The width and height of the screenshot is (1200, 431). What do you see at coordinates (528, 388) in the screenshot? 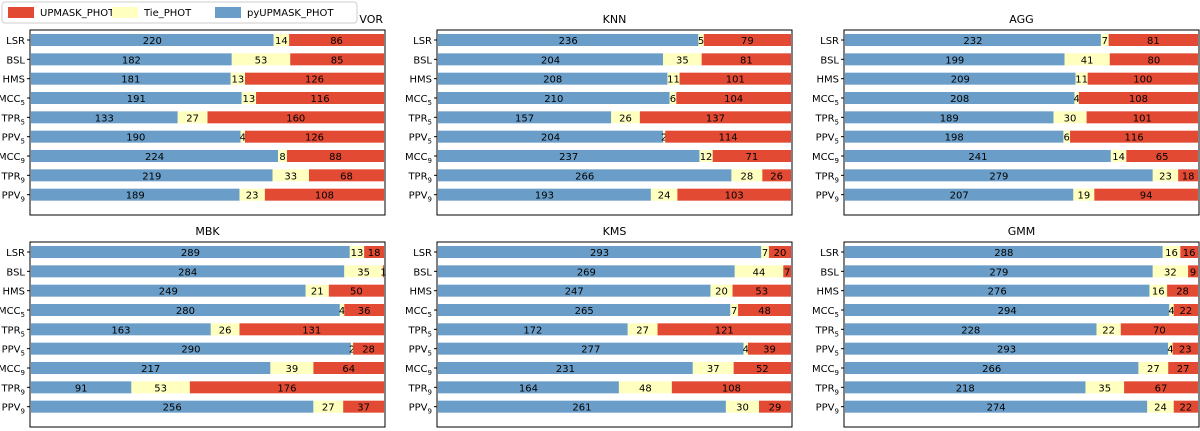
I see `data-label: 164` at bounding box center [528, 388].